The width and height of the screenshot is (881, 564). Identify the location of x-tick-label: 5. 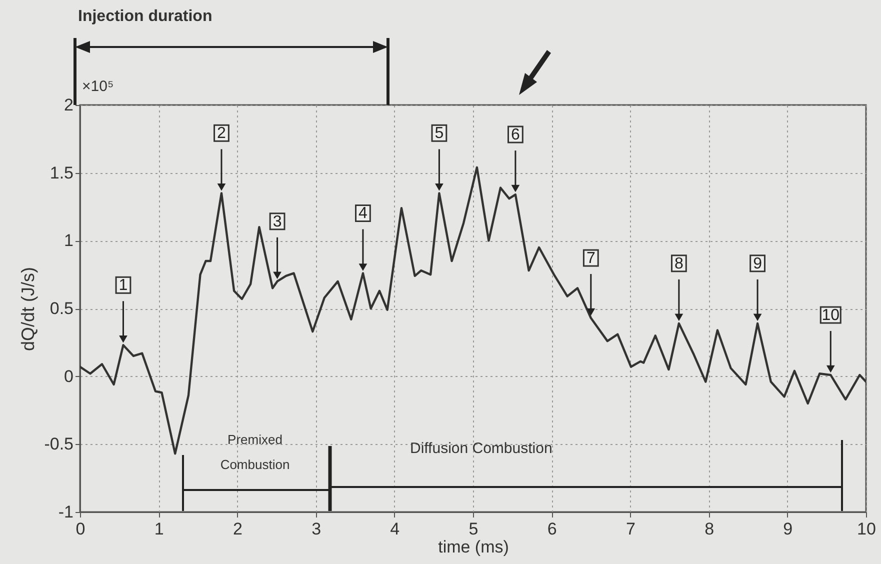
(473, 529).